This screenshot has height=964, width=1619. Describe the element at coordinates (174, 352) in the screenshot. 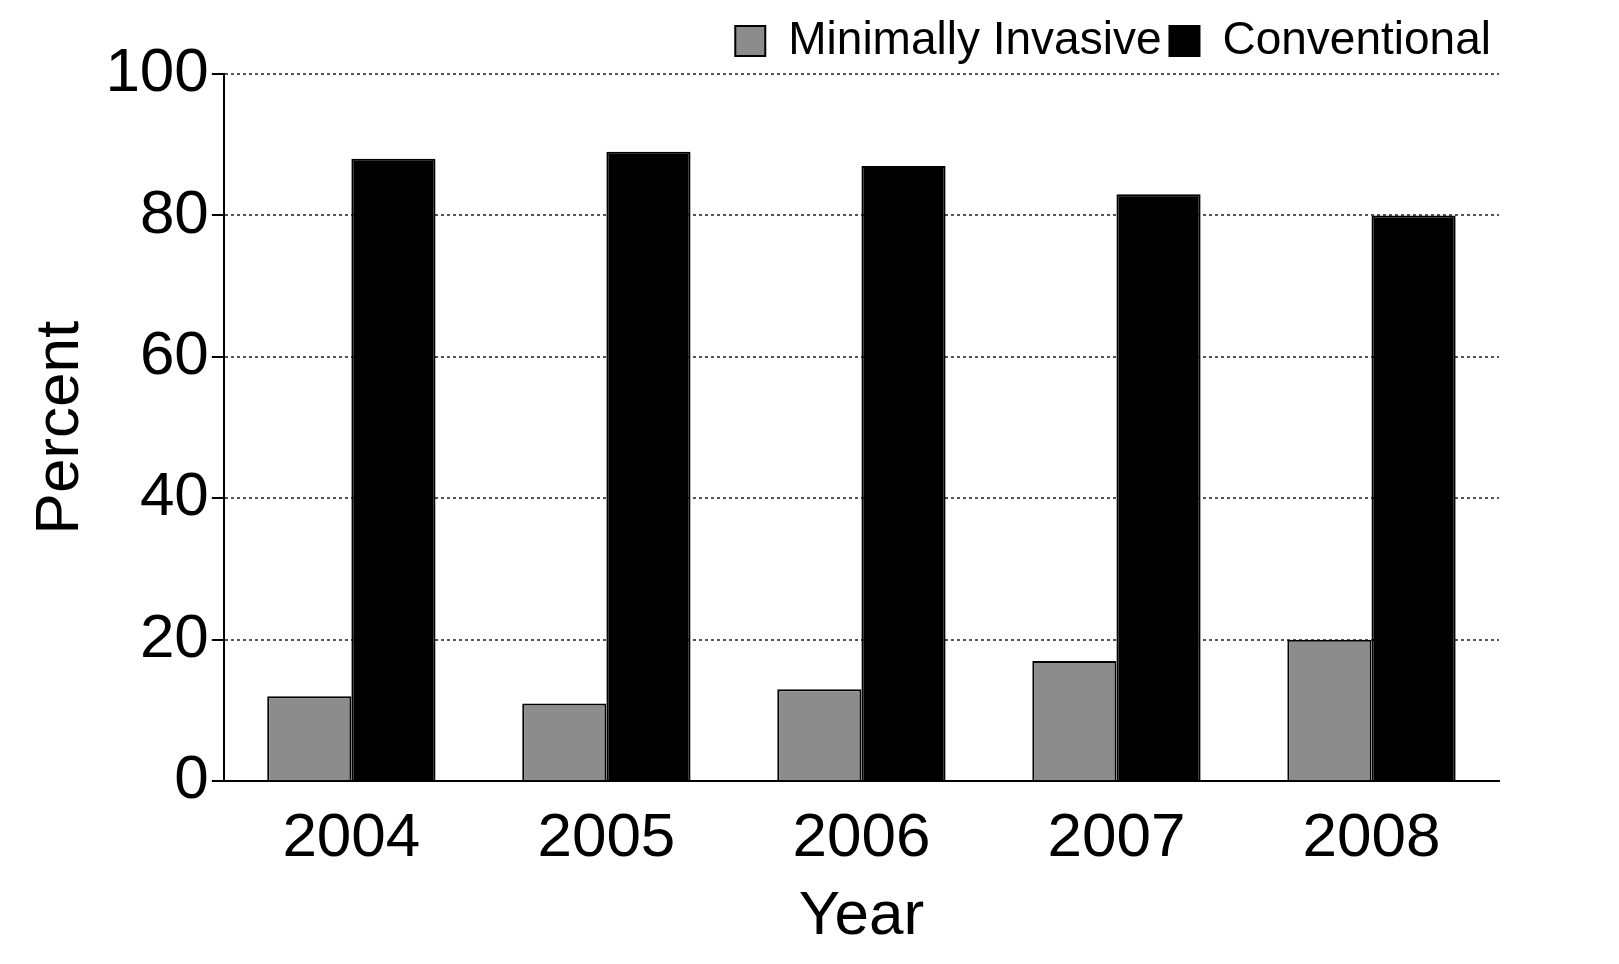

I see `y-tick-label: 60` at that location.